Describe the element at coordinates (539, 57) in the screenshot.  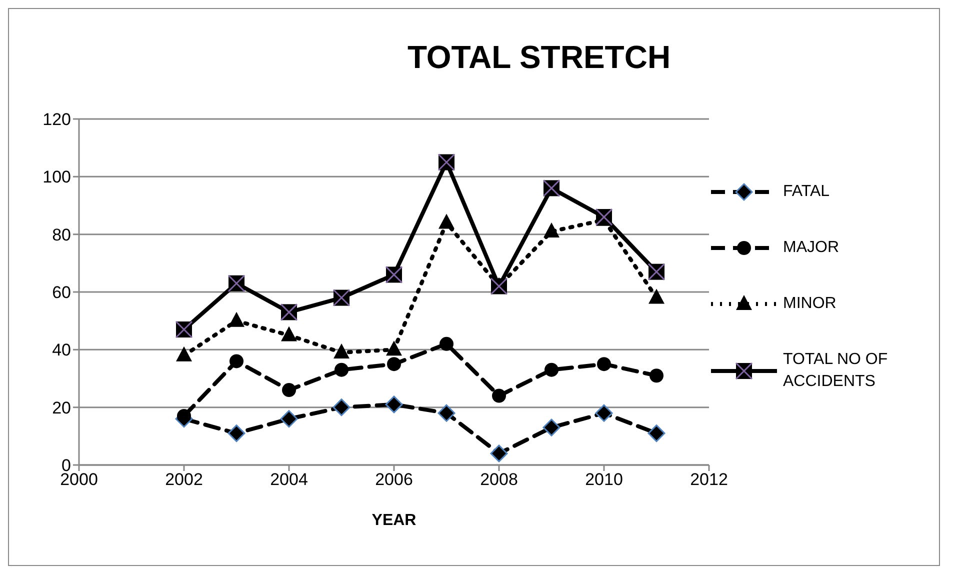
I see `chart-title: TOTAL STRETCH` at that location.